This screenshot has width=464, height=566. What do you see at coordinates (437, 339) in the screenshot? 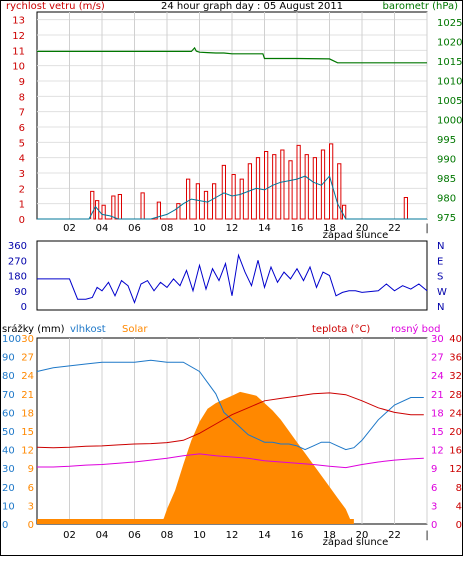
I see `dewpoint-tick-label: 30` at bounding box center [437, 339].